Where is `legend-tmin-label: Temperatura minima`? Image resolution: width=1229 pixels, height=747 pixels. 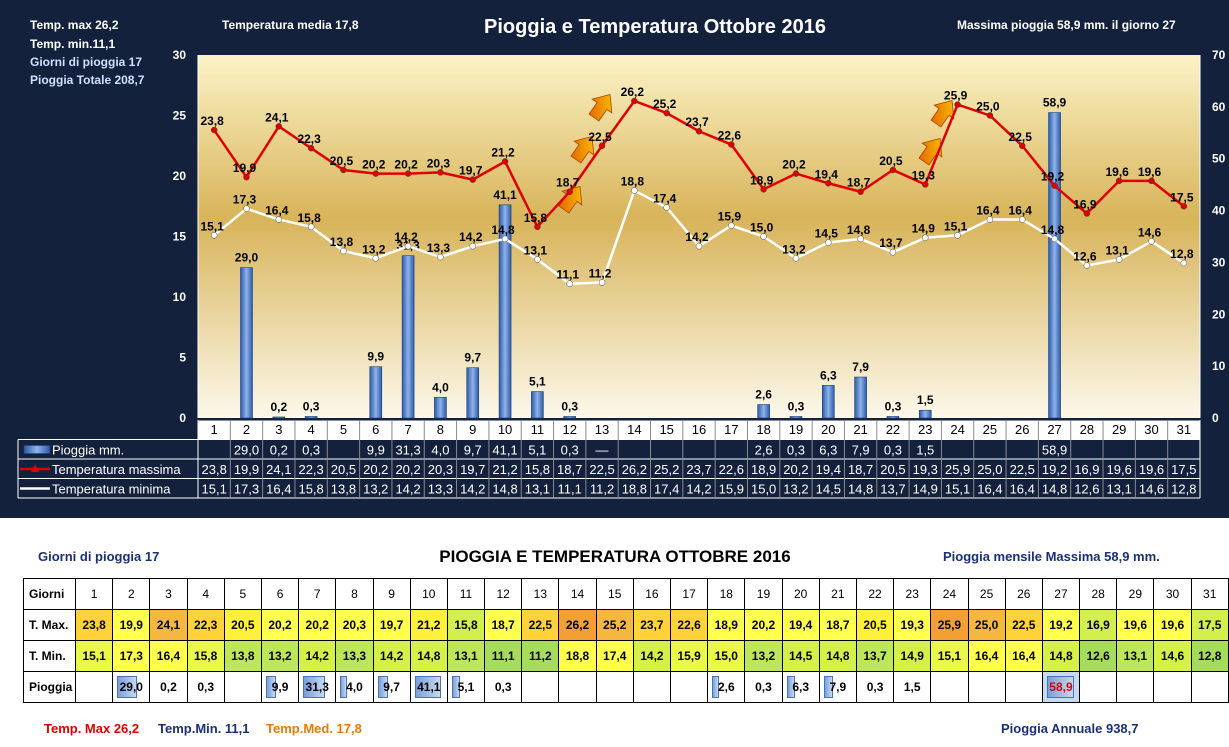 legend-tmin-label: Temperatura minima is located at coordinates (111, 489).